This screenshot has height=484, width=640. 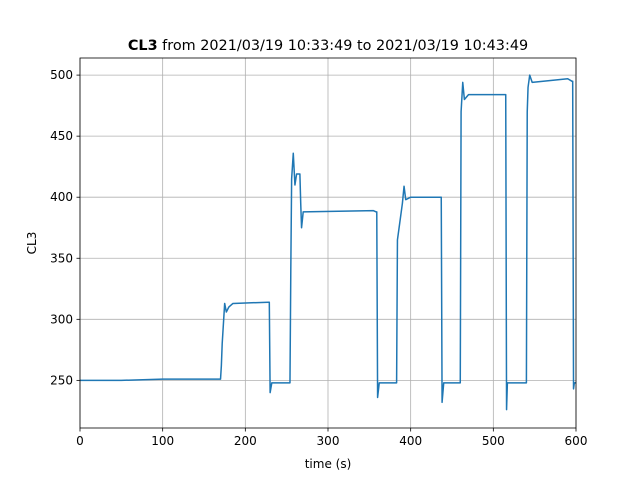 What do you see at coordinates (143, 46) in the screenshot?
I see `title-bold: CL3` at bounding box center [143, 46].